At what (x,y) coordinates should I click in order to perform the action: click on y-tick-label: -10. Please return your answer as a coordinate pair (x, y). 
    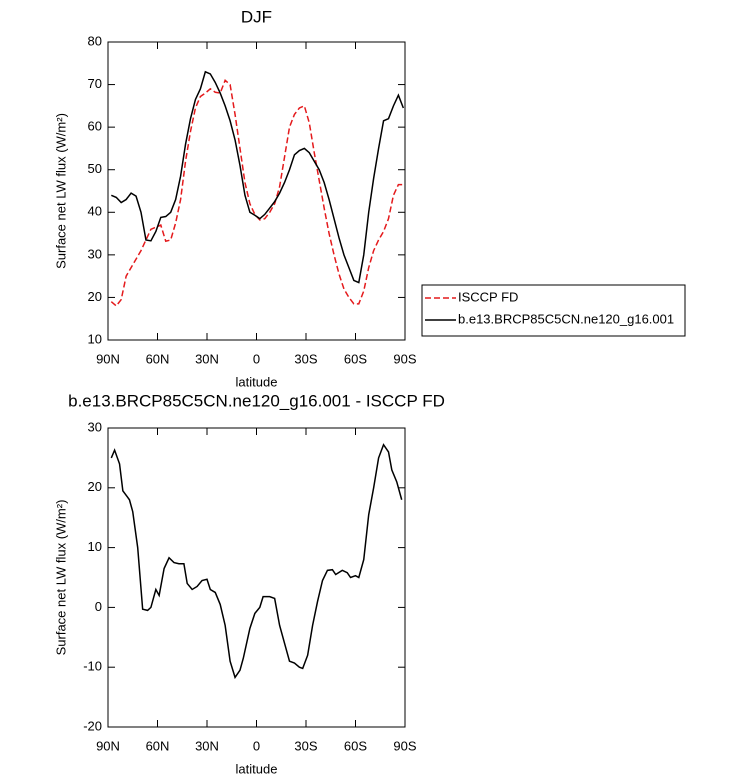
    Looking at the image, I should click on (92, 666).